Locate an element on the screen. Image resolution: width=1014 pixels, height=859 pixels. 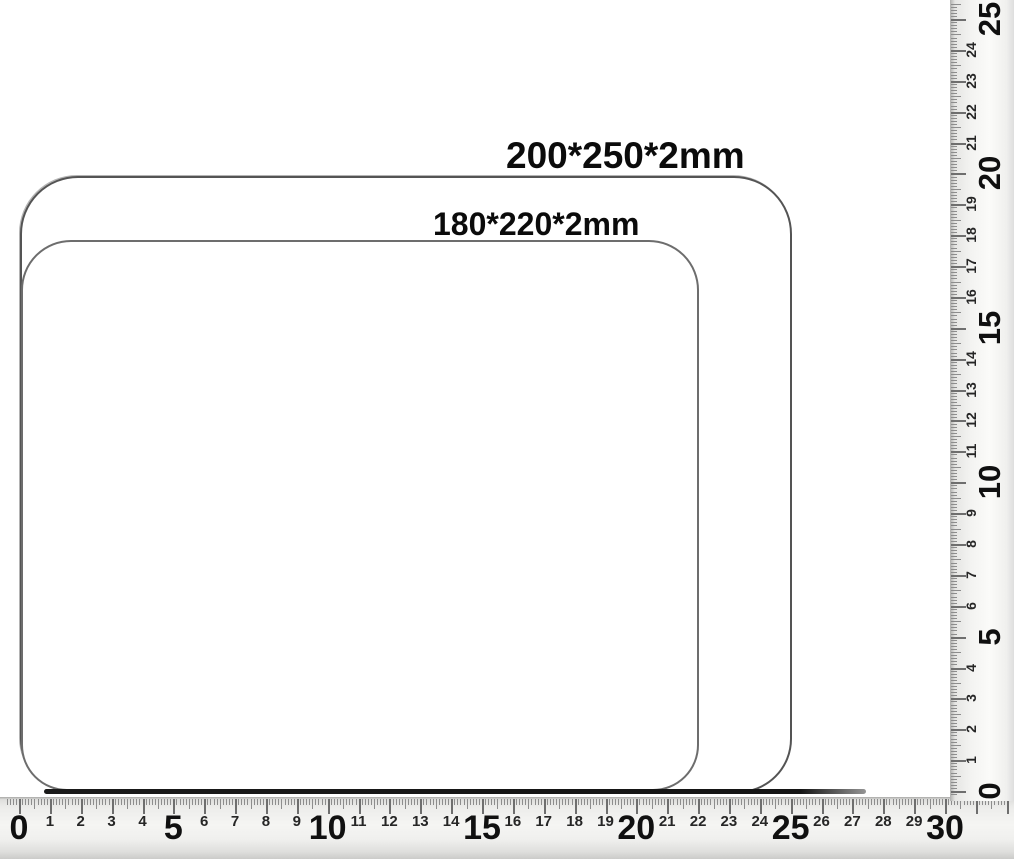
ruler-number: 21 is located at coordinates (667, 821).